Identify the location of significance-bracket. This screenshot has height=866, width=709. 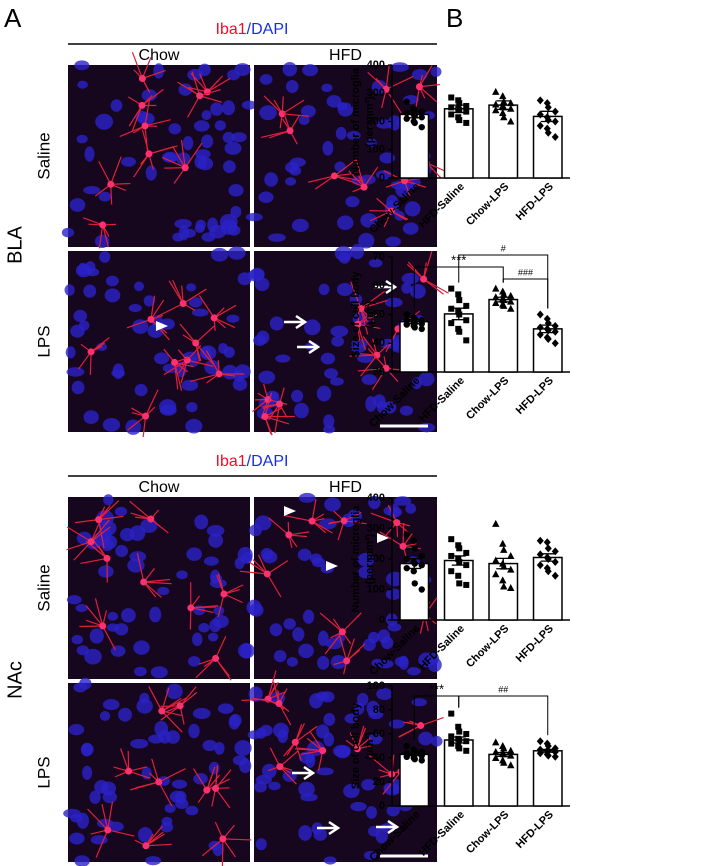
(525, 293).